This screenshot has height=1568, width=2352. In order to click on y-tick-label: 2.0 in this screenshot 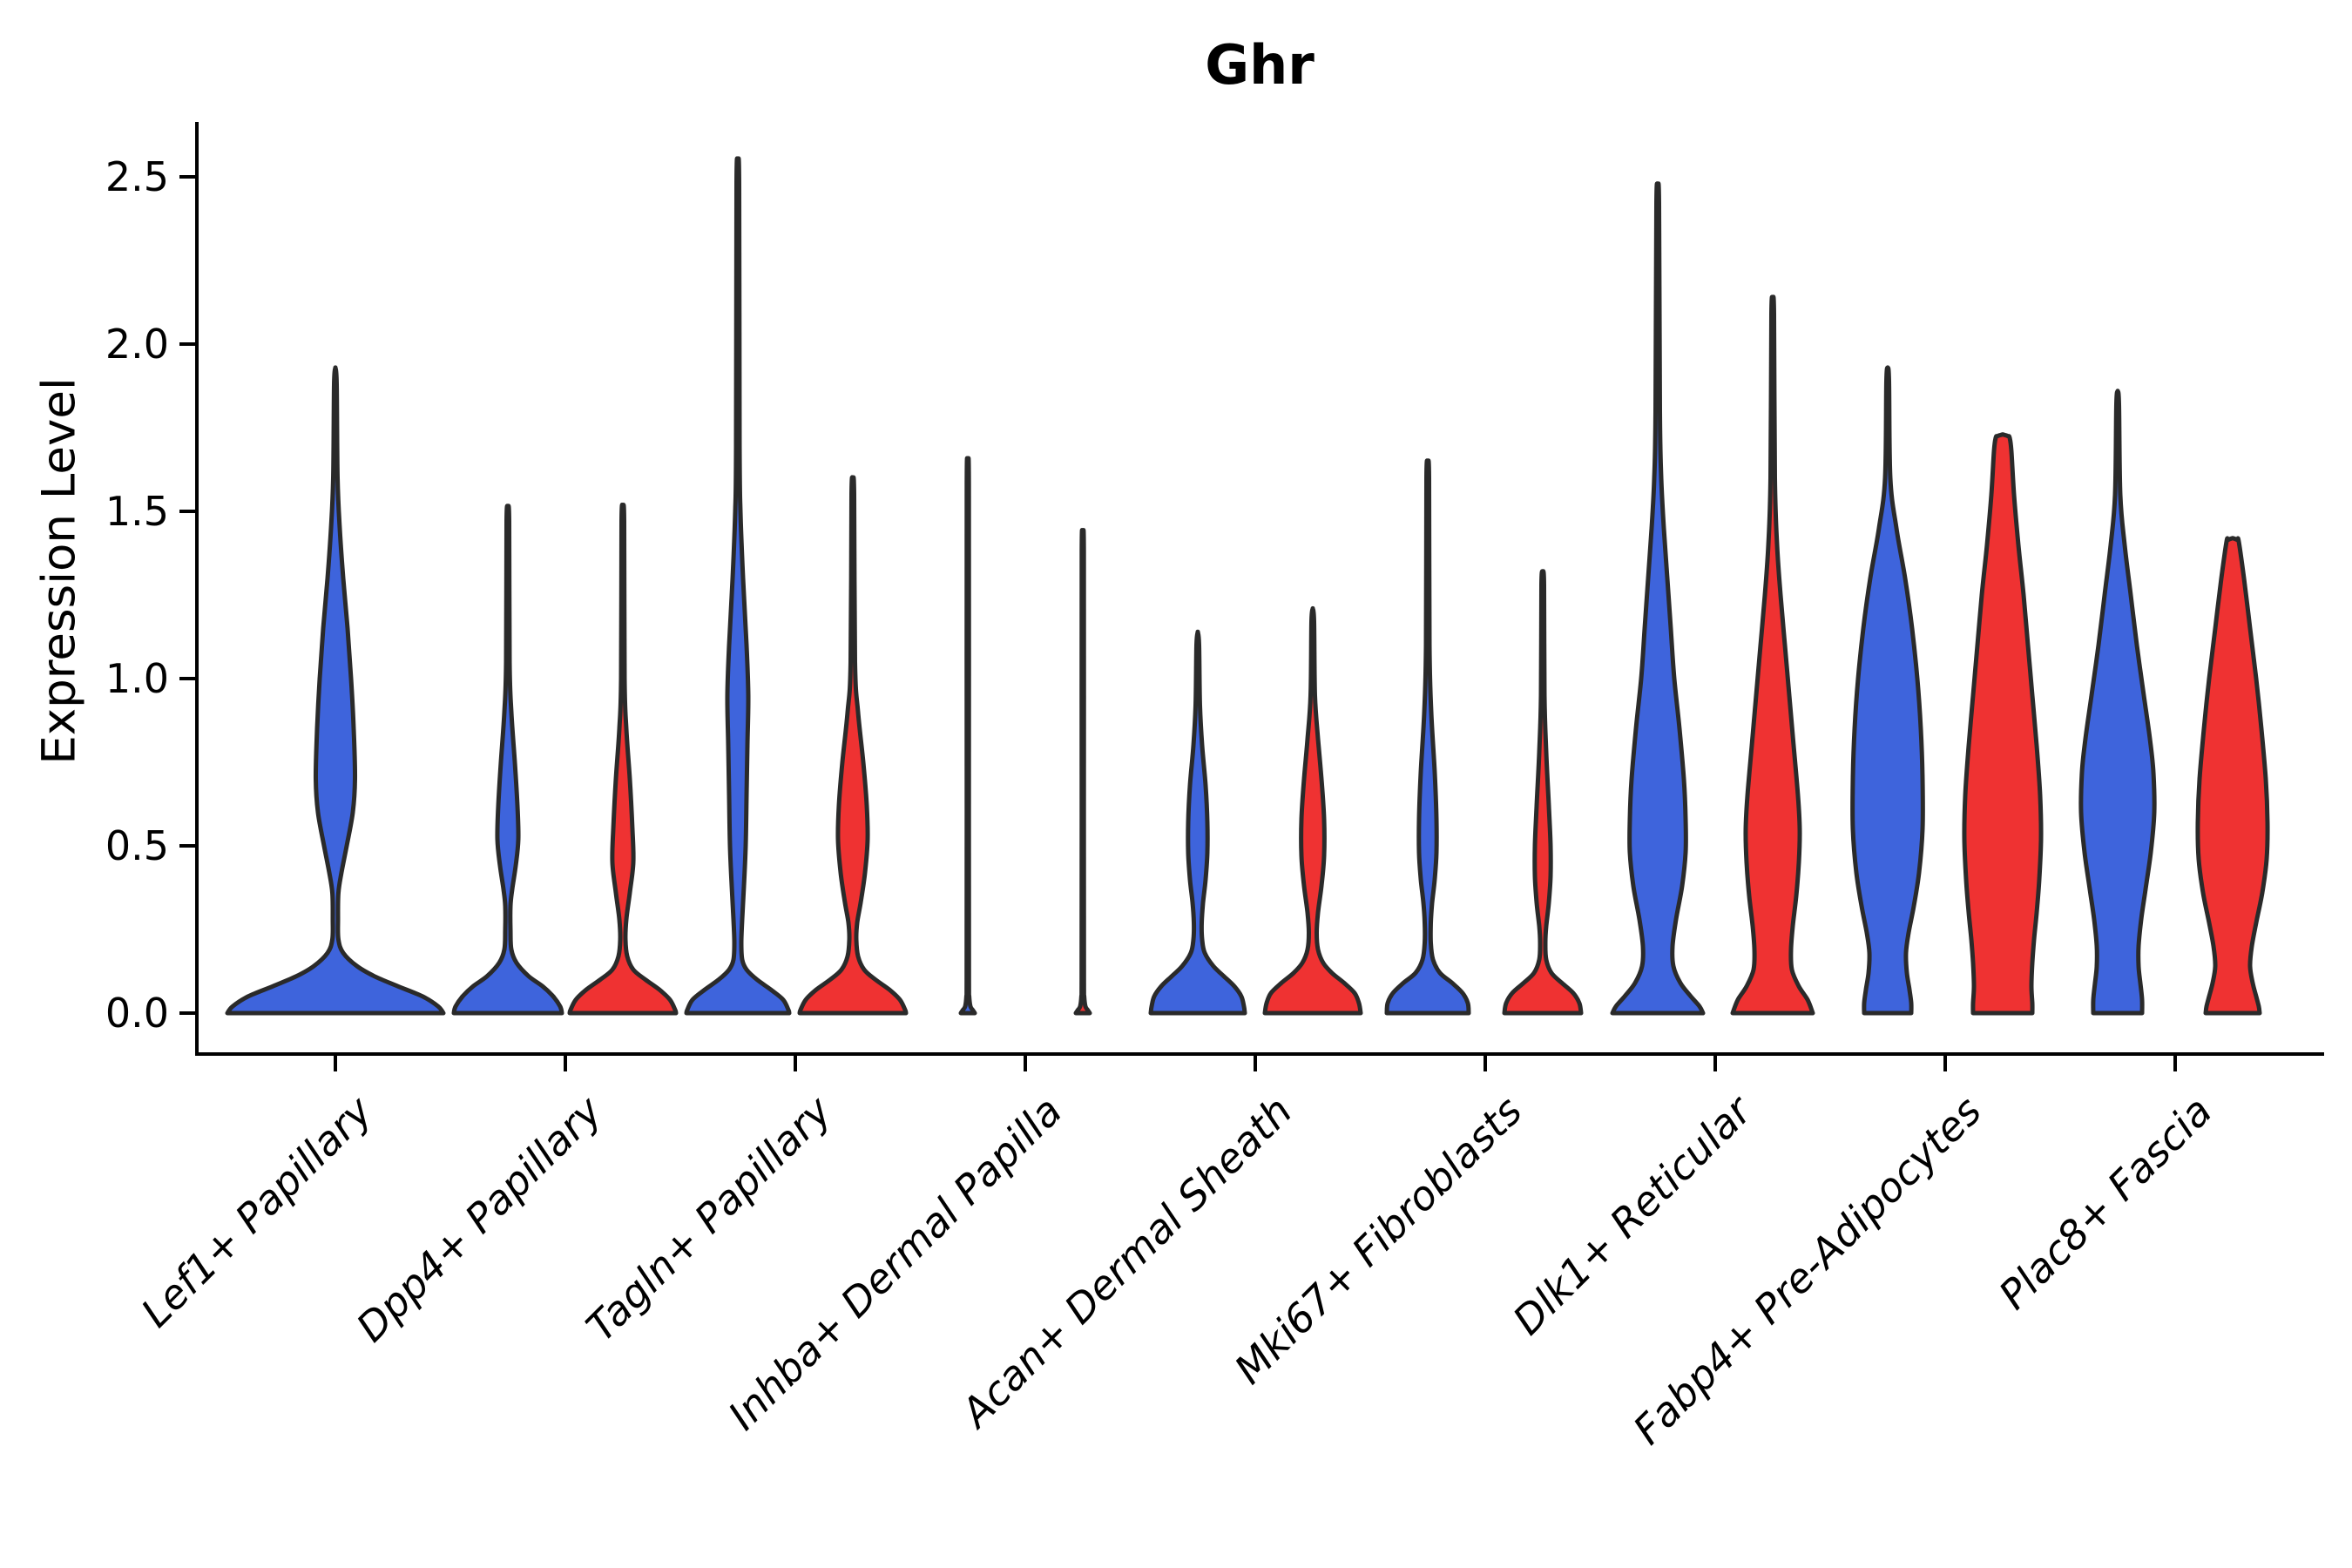, I will do `click(137, 344)`.